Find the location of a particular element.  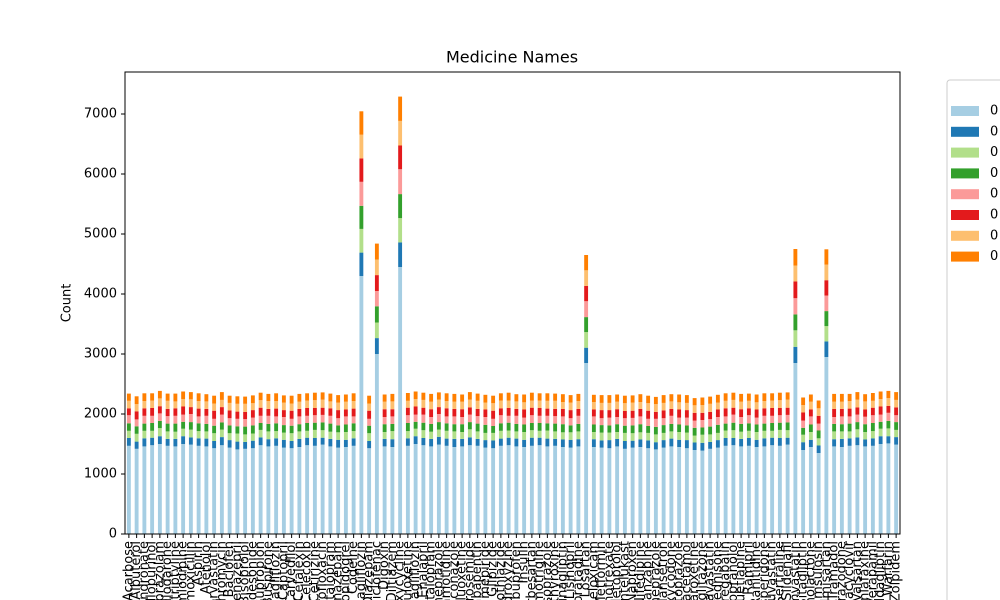

x-tick-label: Olanzapine is located at coordinates (648, 570).